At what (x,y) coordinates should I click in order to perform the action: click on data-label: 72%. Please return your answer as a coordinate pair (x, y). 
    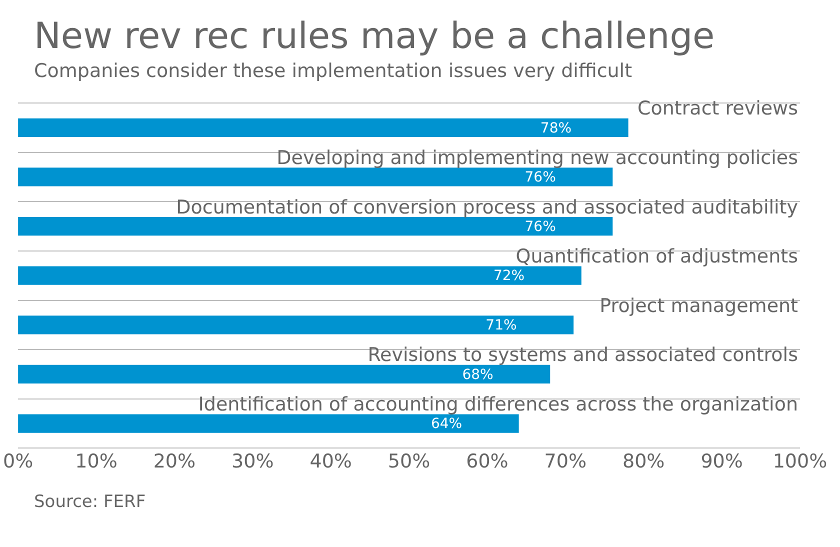
    Looking at the image, I should click on (509, 276).